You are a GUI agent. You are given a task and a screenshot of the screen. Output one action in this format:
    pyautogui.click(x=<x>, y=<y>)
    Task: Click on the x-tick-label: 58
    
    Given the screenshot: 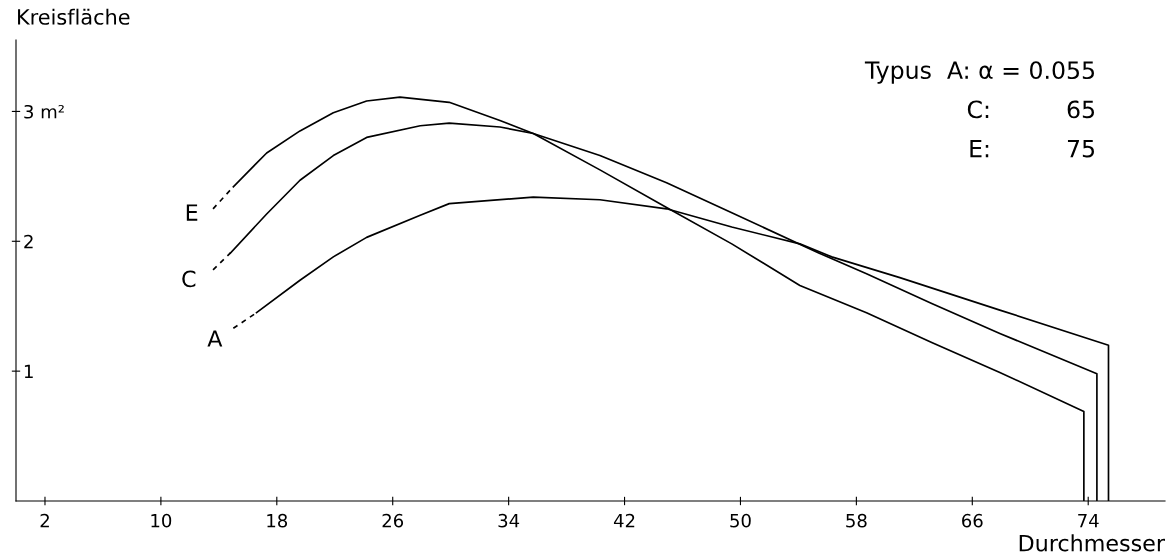 What is the action you would take?
    pyautogui.click(x=856, y=520)
    